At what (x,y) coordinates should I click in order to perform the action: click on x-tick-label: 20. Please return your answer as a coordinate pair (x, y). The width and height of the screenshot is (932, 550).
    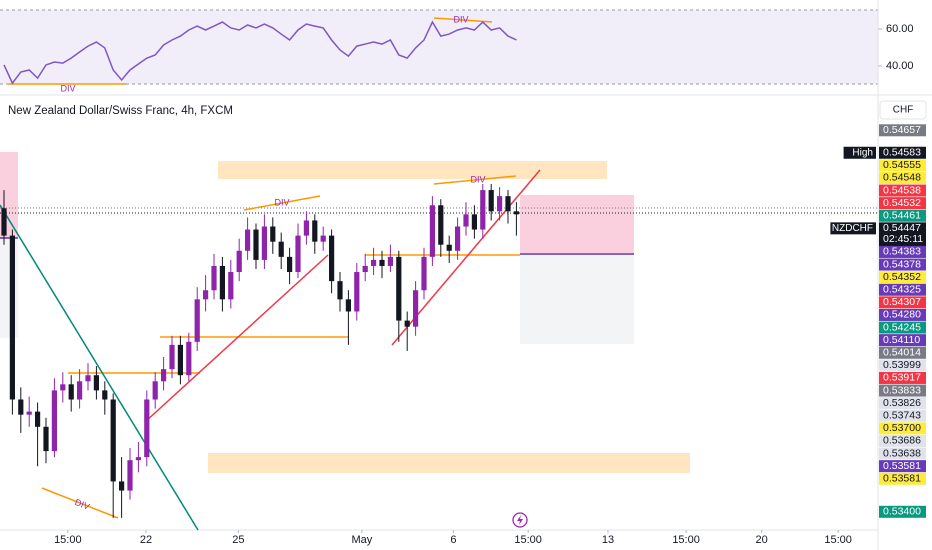
    Looking at the image, I should click on (762, 540).